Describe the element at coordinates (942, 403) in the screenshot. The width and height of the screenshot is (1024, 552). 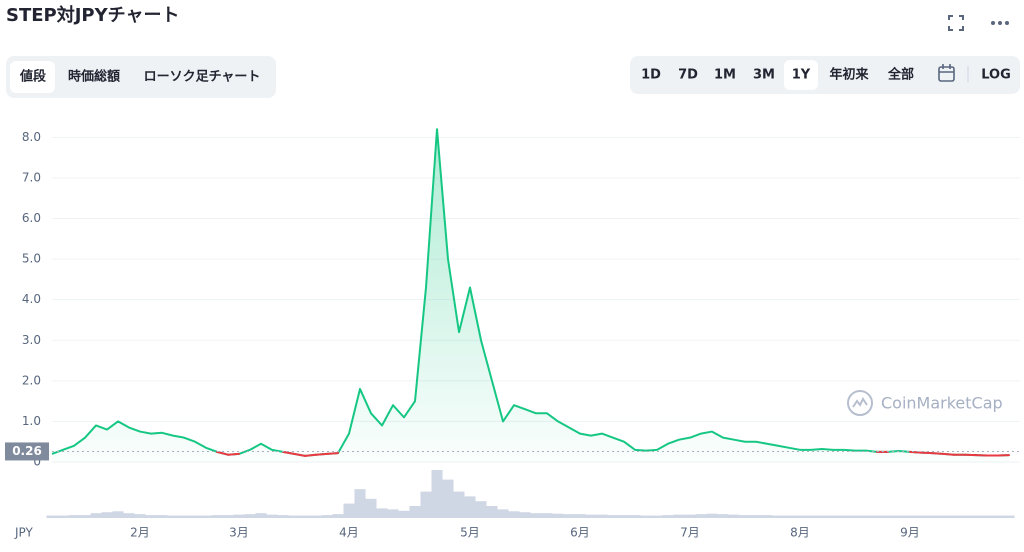
I see `watermark: CoinMarketCap` at that location.